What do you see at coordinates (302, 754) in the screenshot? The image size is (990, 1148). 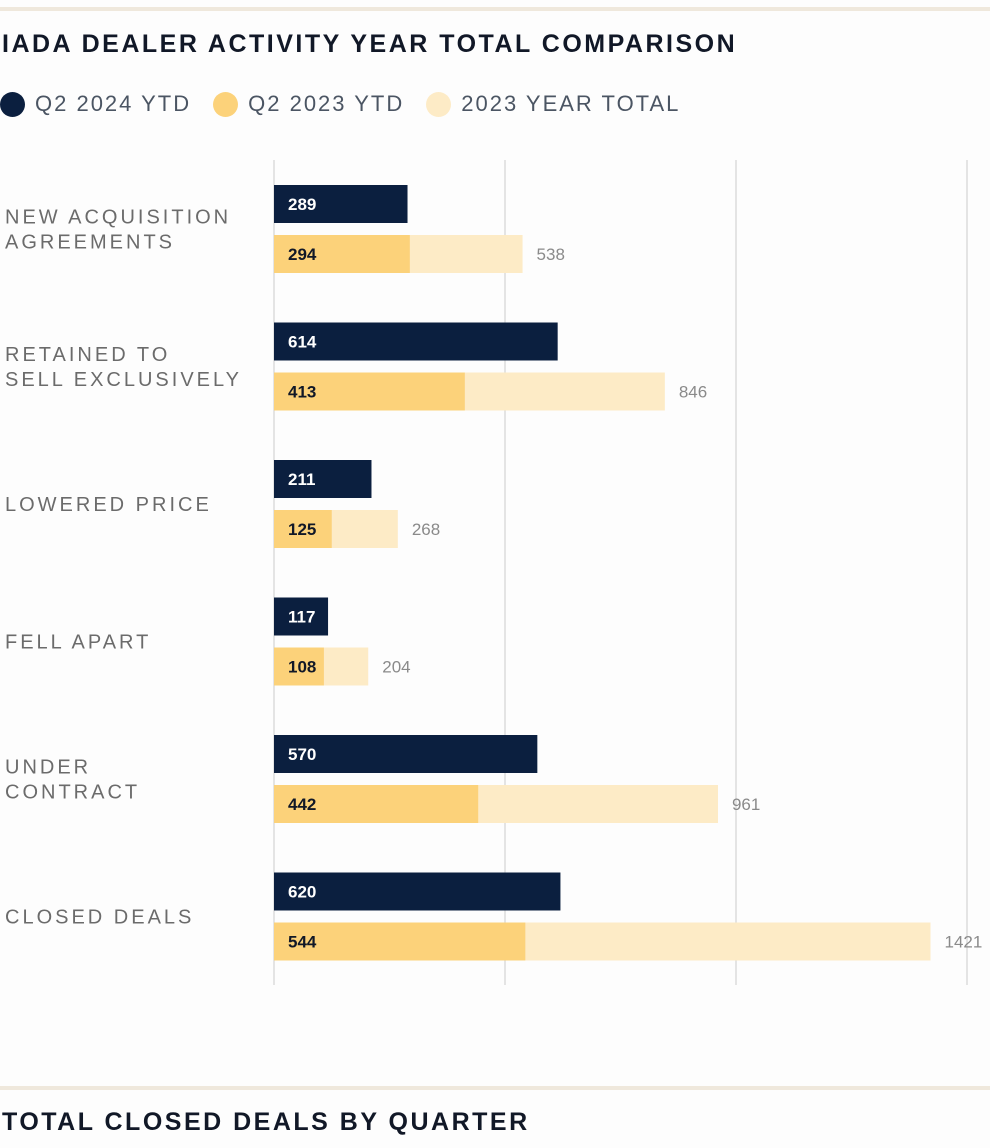 I see `value-label-q2-2024-under-contract: 570` at bounding box center [302, 754].